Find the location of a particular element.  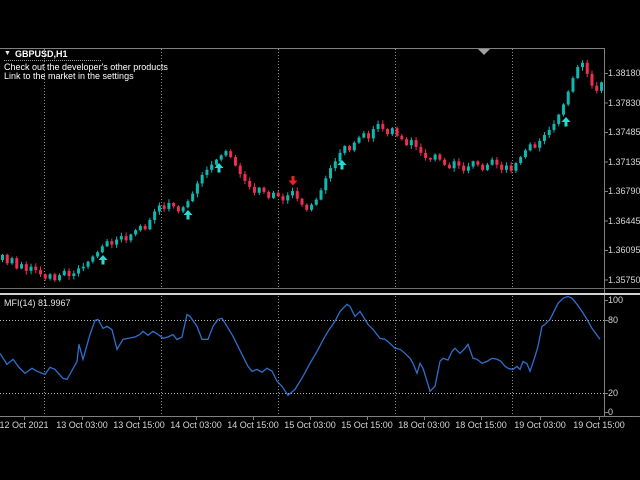

indicator-axis-label: 20 is located at coordinates (613, 393).